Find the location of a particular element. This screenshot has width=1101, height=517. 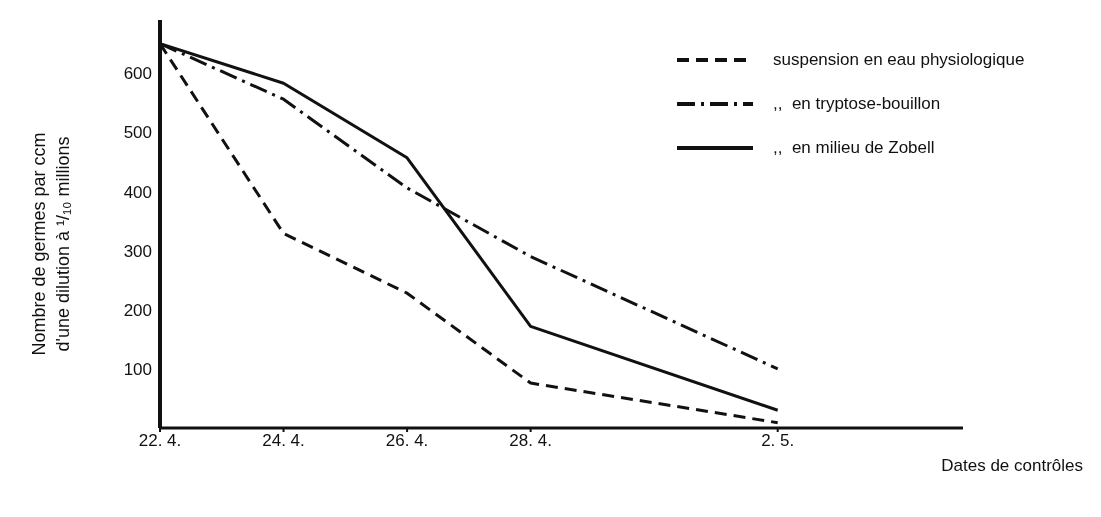

y-tick-label: 400 is located at coordinates (137, 192).